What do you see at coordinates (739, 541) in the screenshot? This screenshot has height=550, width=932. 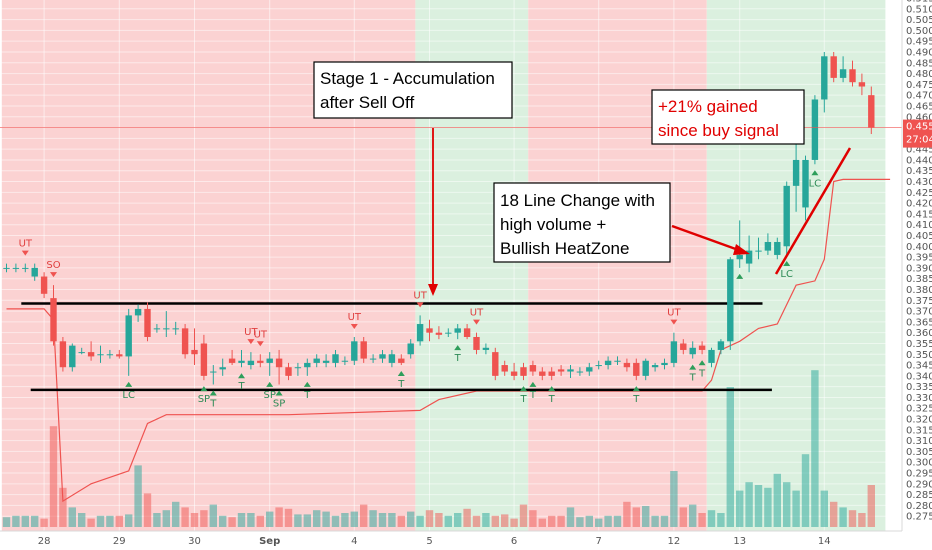 I see `time-tick-9: 13` at bounding box center [739, 541].